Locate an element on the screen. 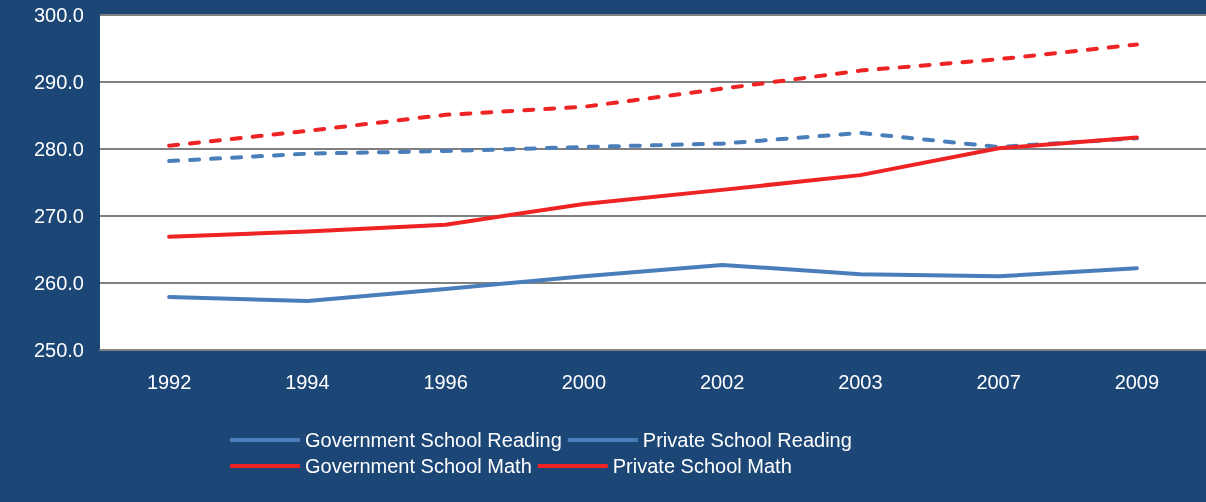  x-tick-label: 1992 is located at coordinates (169, 382).